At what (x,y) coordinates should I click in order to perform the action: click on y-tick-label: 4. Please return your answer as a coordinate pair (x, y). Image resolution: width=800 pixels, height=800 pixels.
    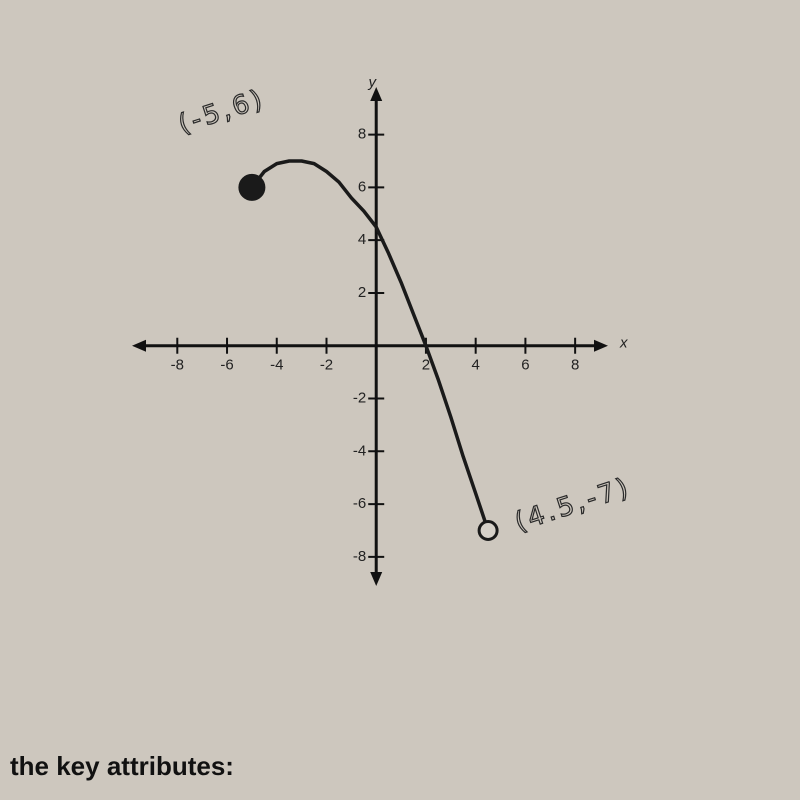
    Looking at the image, I should click on (362, 239).